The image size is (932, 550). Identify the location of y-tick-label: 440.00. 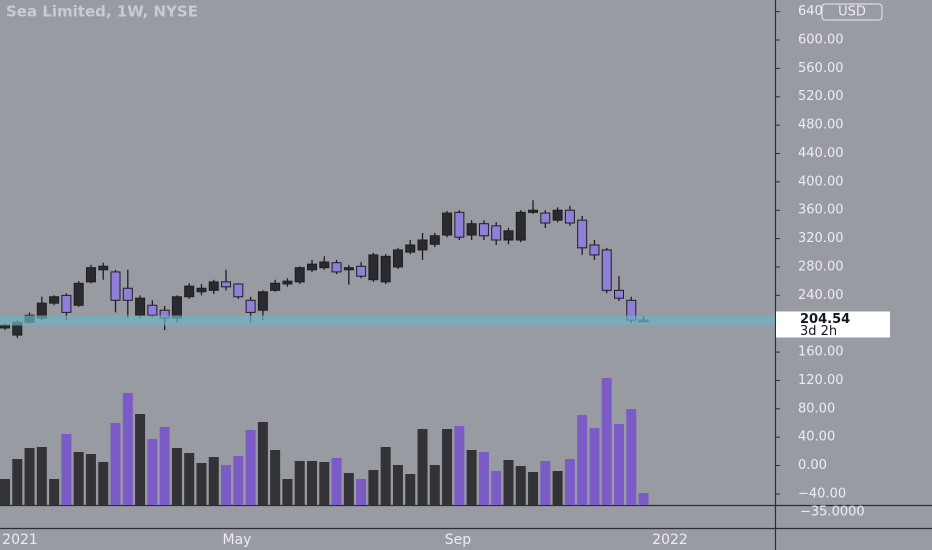
(821, 153).